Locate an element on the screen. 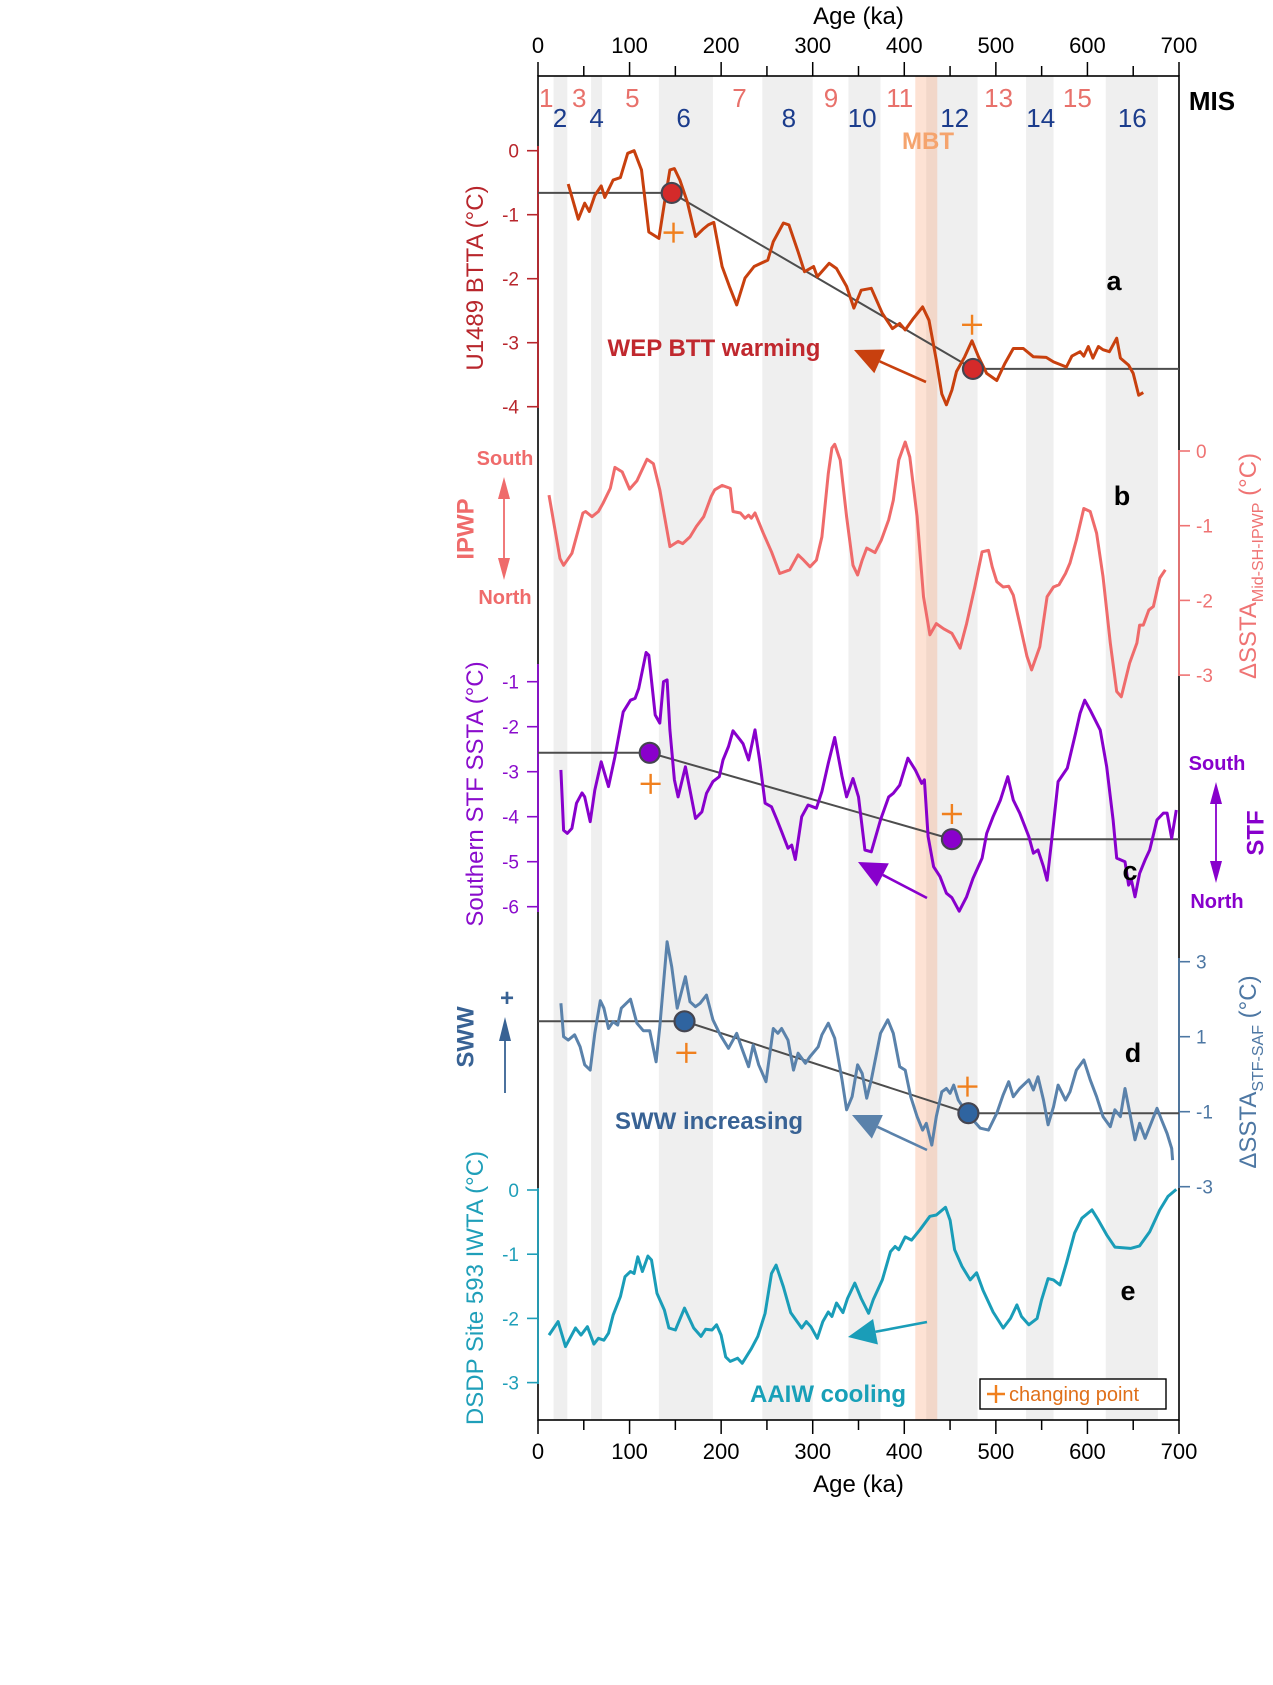 The width and height of the screenshot is (1273, 1685). direction-indicator-b: IPWP South North is located at coordinates (492, 528).